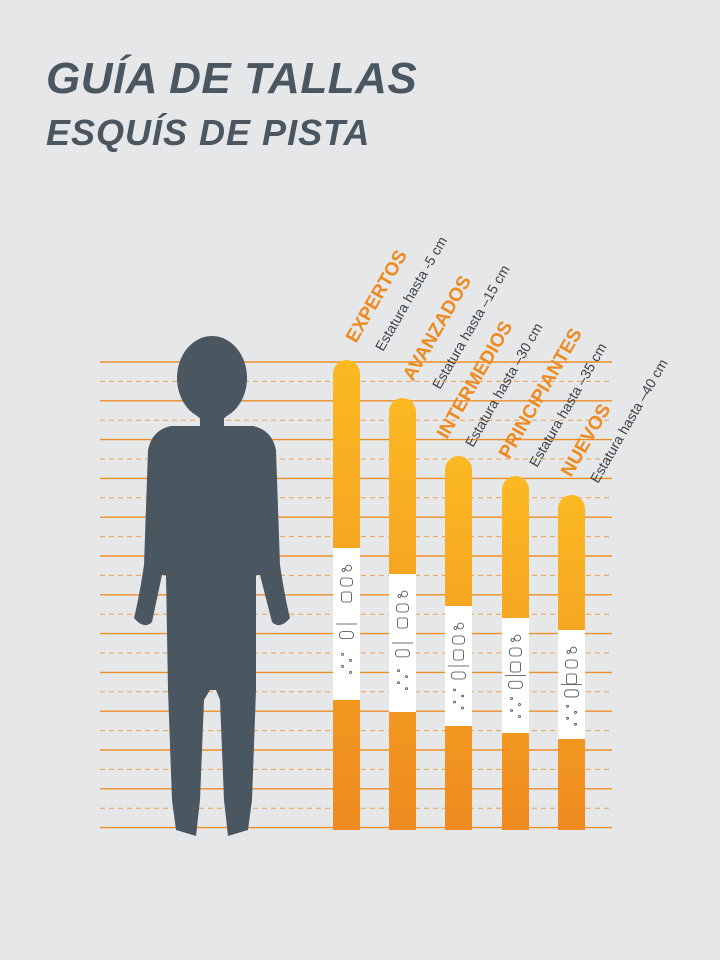  I want to click on page-title: GUÍA DE TALLAS, so click(232, 78).